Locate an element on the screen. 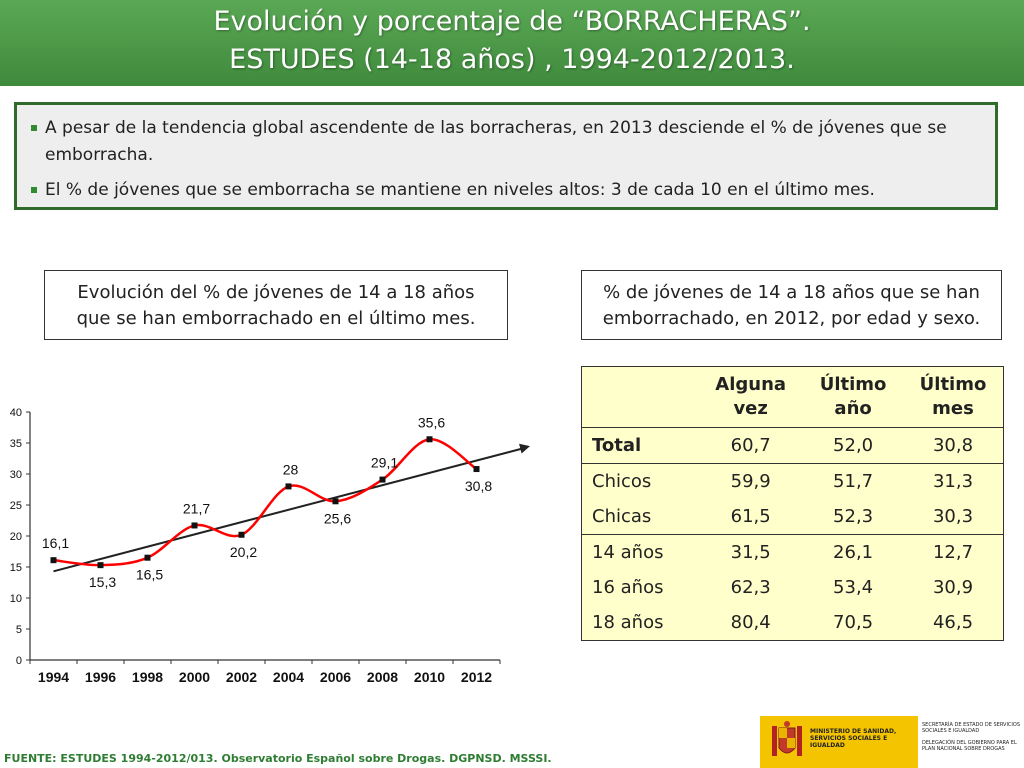 The height and width of the screenshot is (768, 1024). data-label: 16,5 is located at coordinates (149, 575).